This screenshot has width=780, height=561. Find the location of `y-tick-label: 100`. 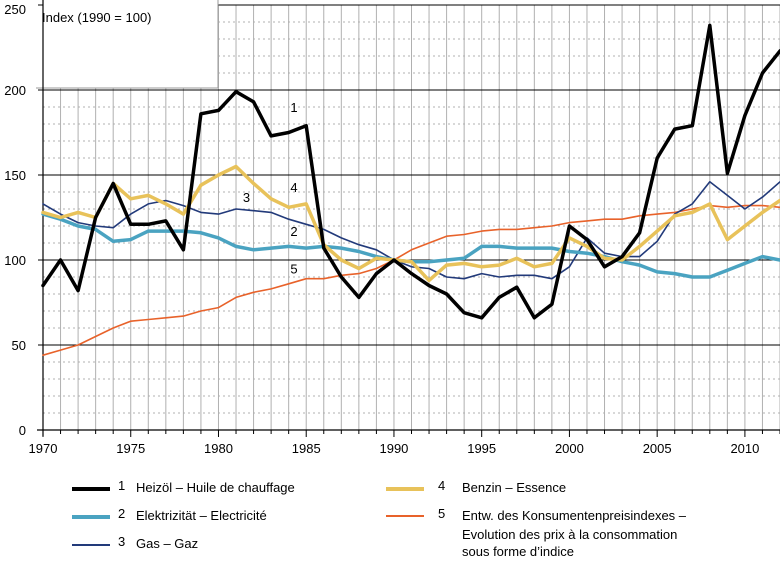

y-tick-label: 100 is located at coordinates (15, 260).